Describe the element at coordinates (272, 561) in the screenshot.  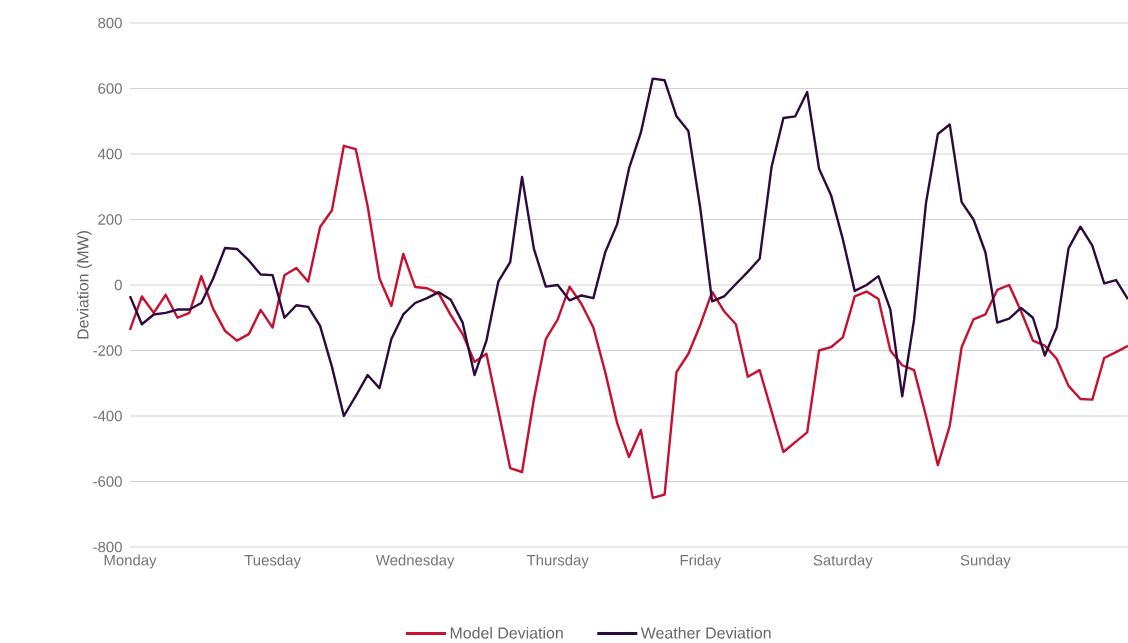
I see `x-tick-label: Tuesday` at that location.